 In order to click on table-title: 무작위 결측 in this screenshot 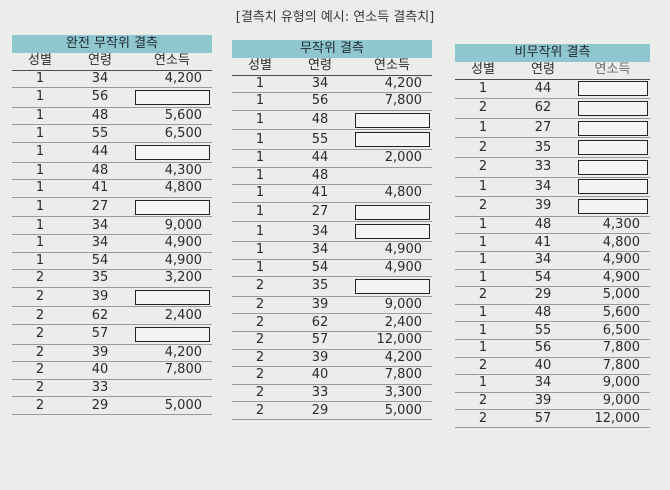, I will do `click(332, 49)`.